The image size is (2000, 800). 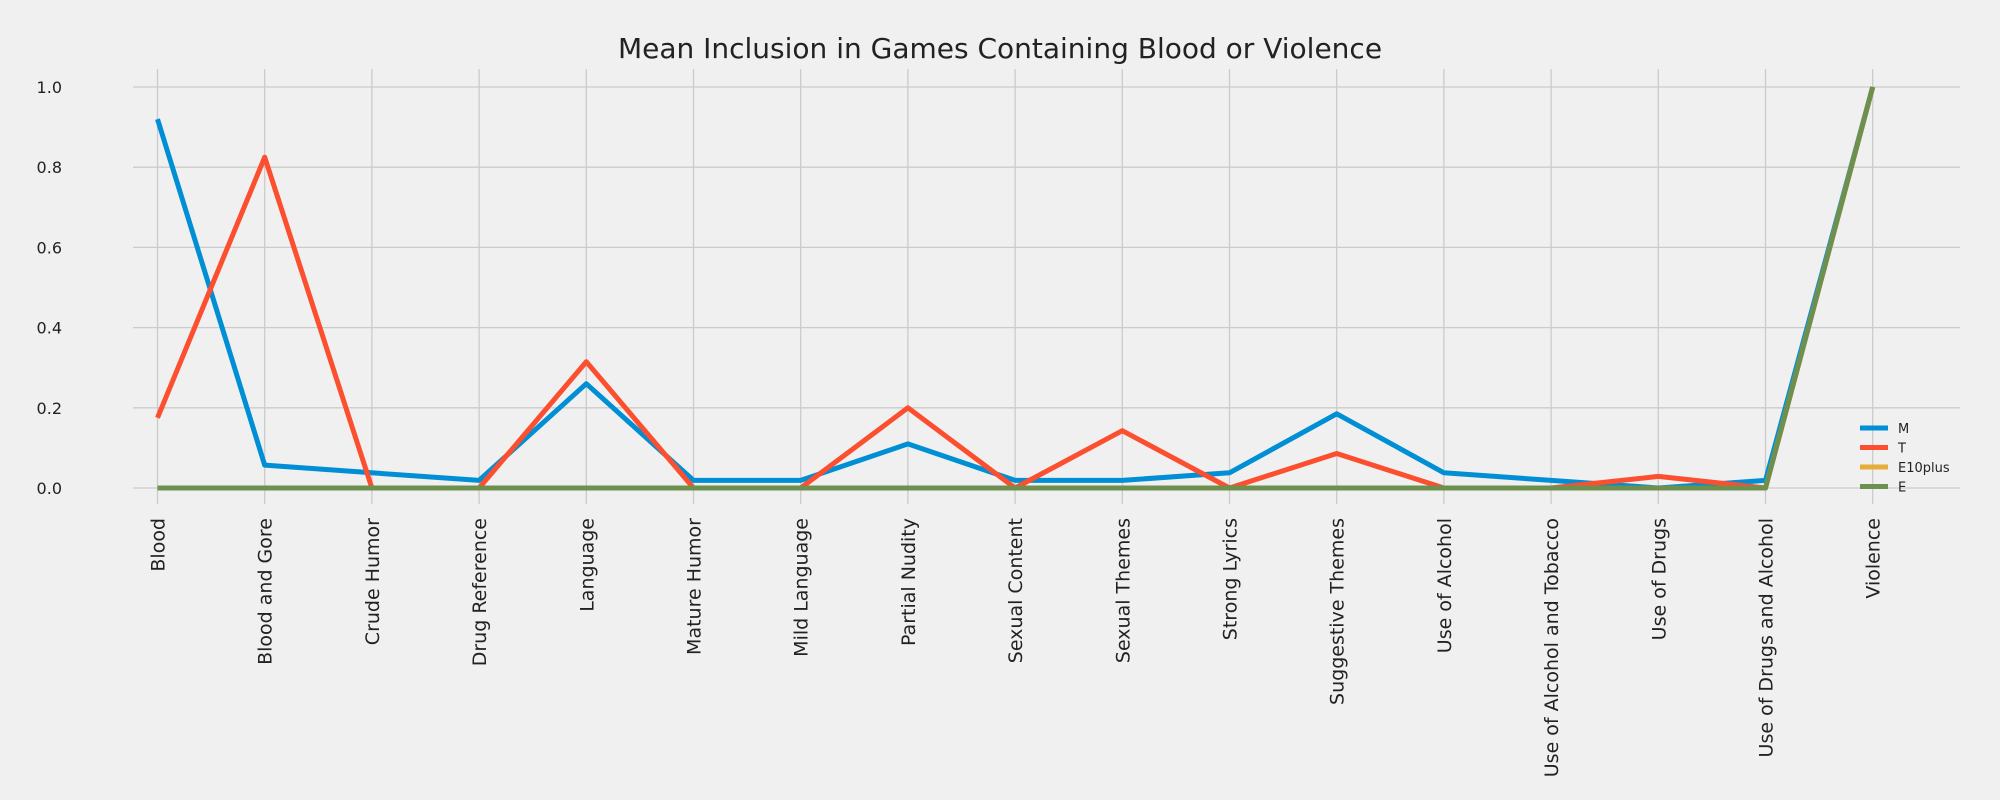 What do you see at coordinates (1924, 468) in the screenshot?
I see `legend-label-e10plus: E10plus` at bounding box center [1924, 468].